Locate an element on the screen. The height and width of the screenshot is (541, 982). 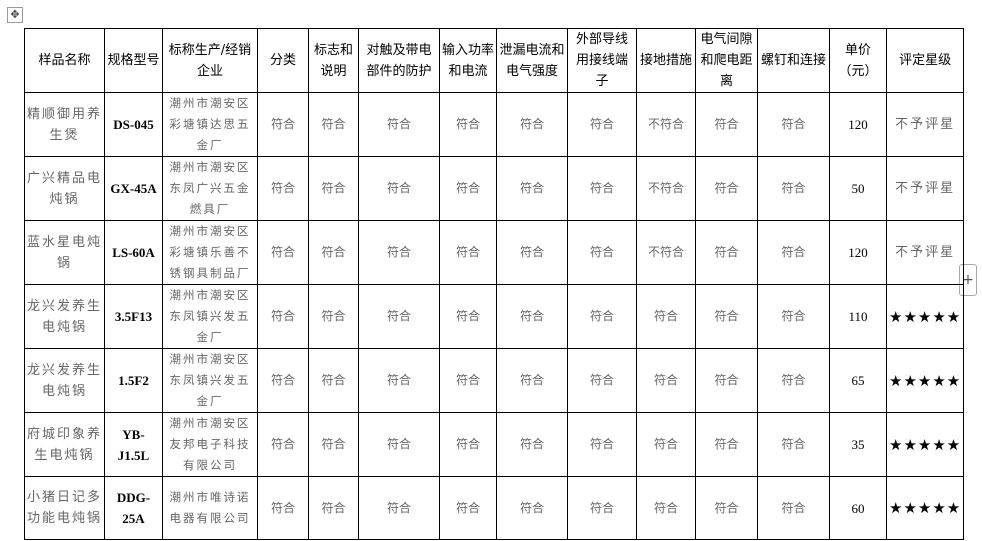
model-cell: 3.5F13 is located at coordinates (133, 316).